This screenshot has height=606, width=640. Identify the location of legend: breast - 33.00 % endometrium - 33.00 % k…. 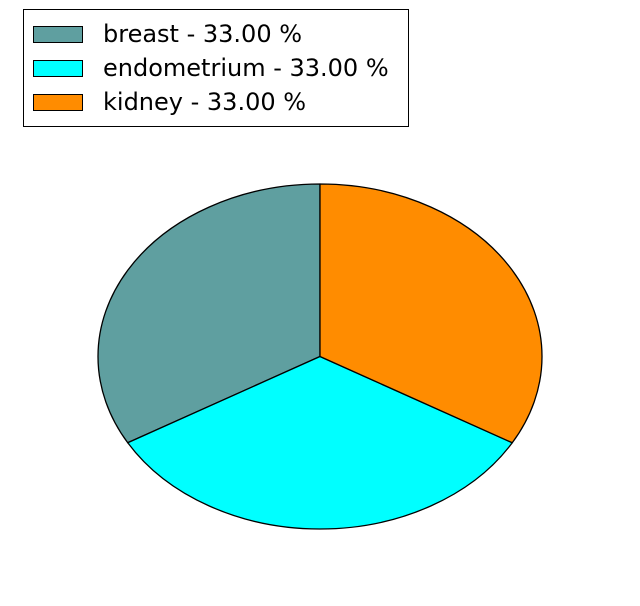
(216, 68).